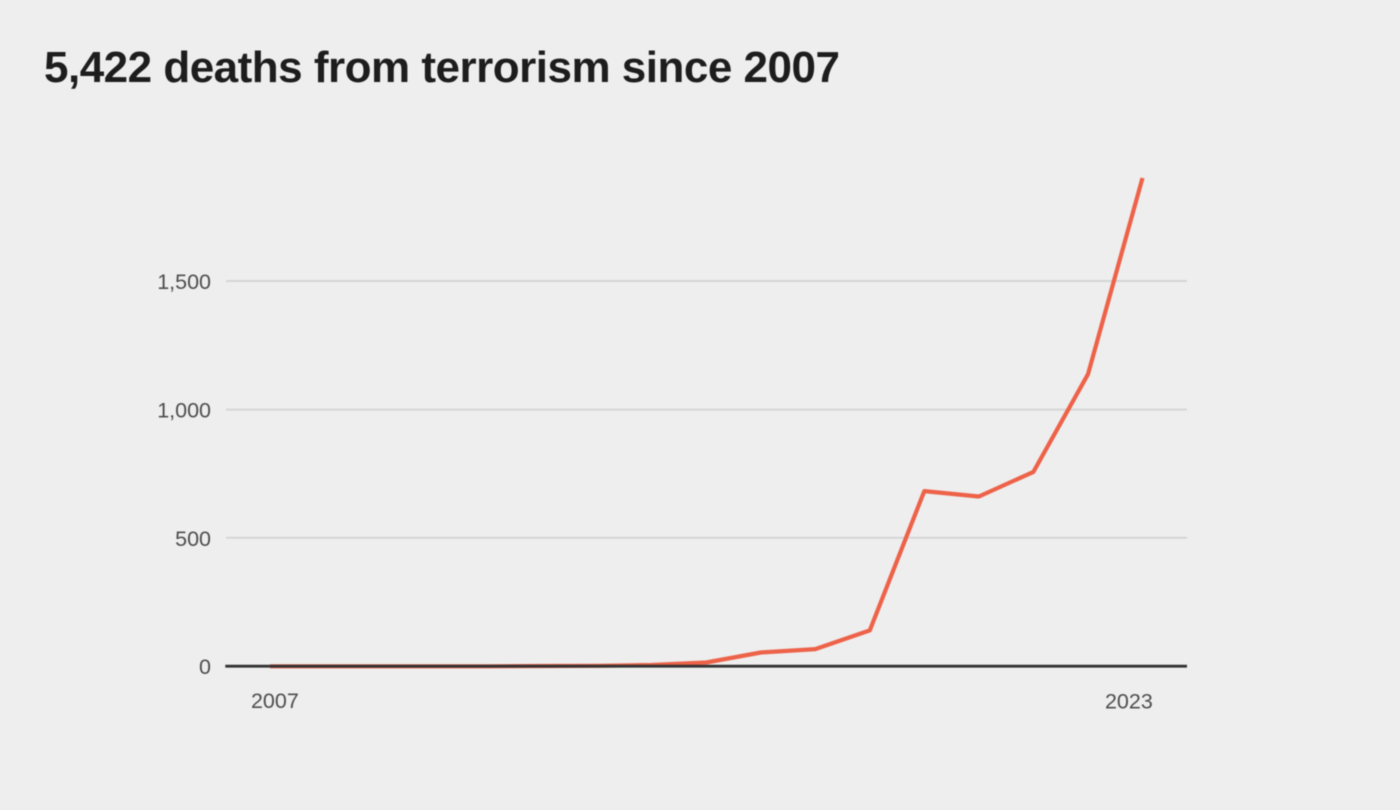  Describe the element at coordinates (184, 411) in the screenshot. I see `svg-text: 1,000` at that location.